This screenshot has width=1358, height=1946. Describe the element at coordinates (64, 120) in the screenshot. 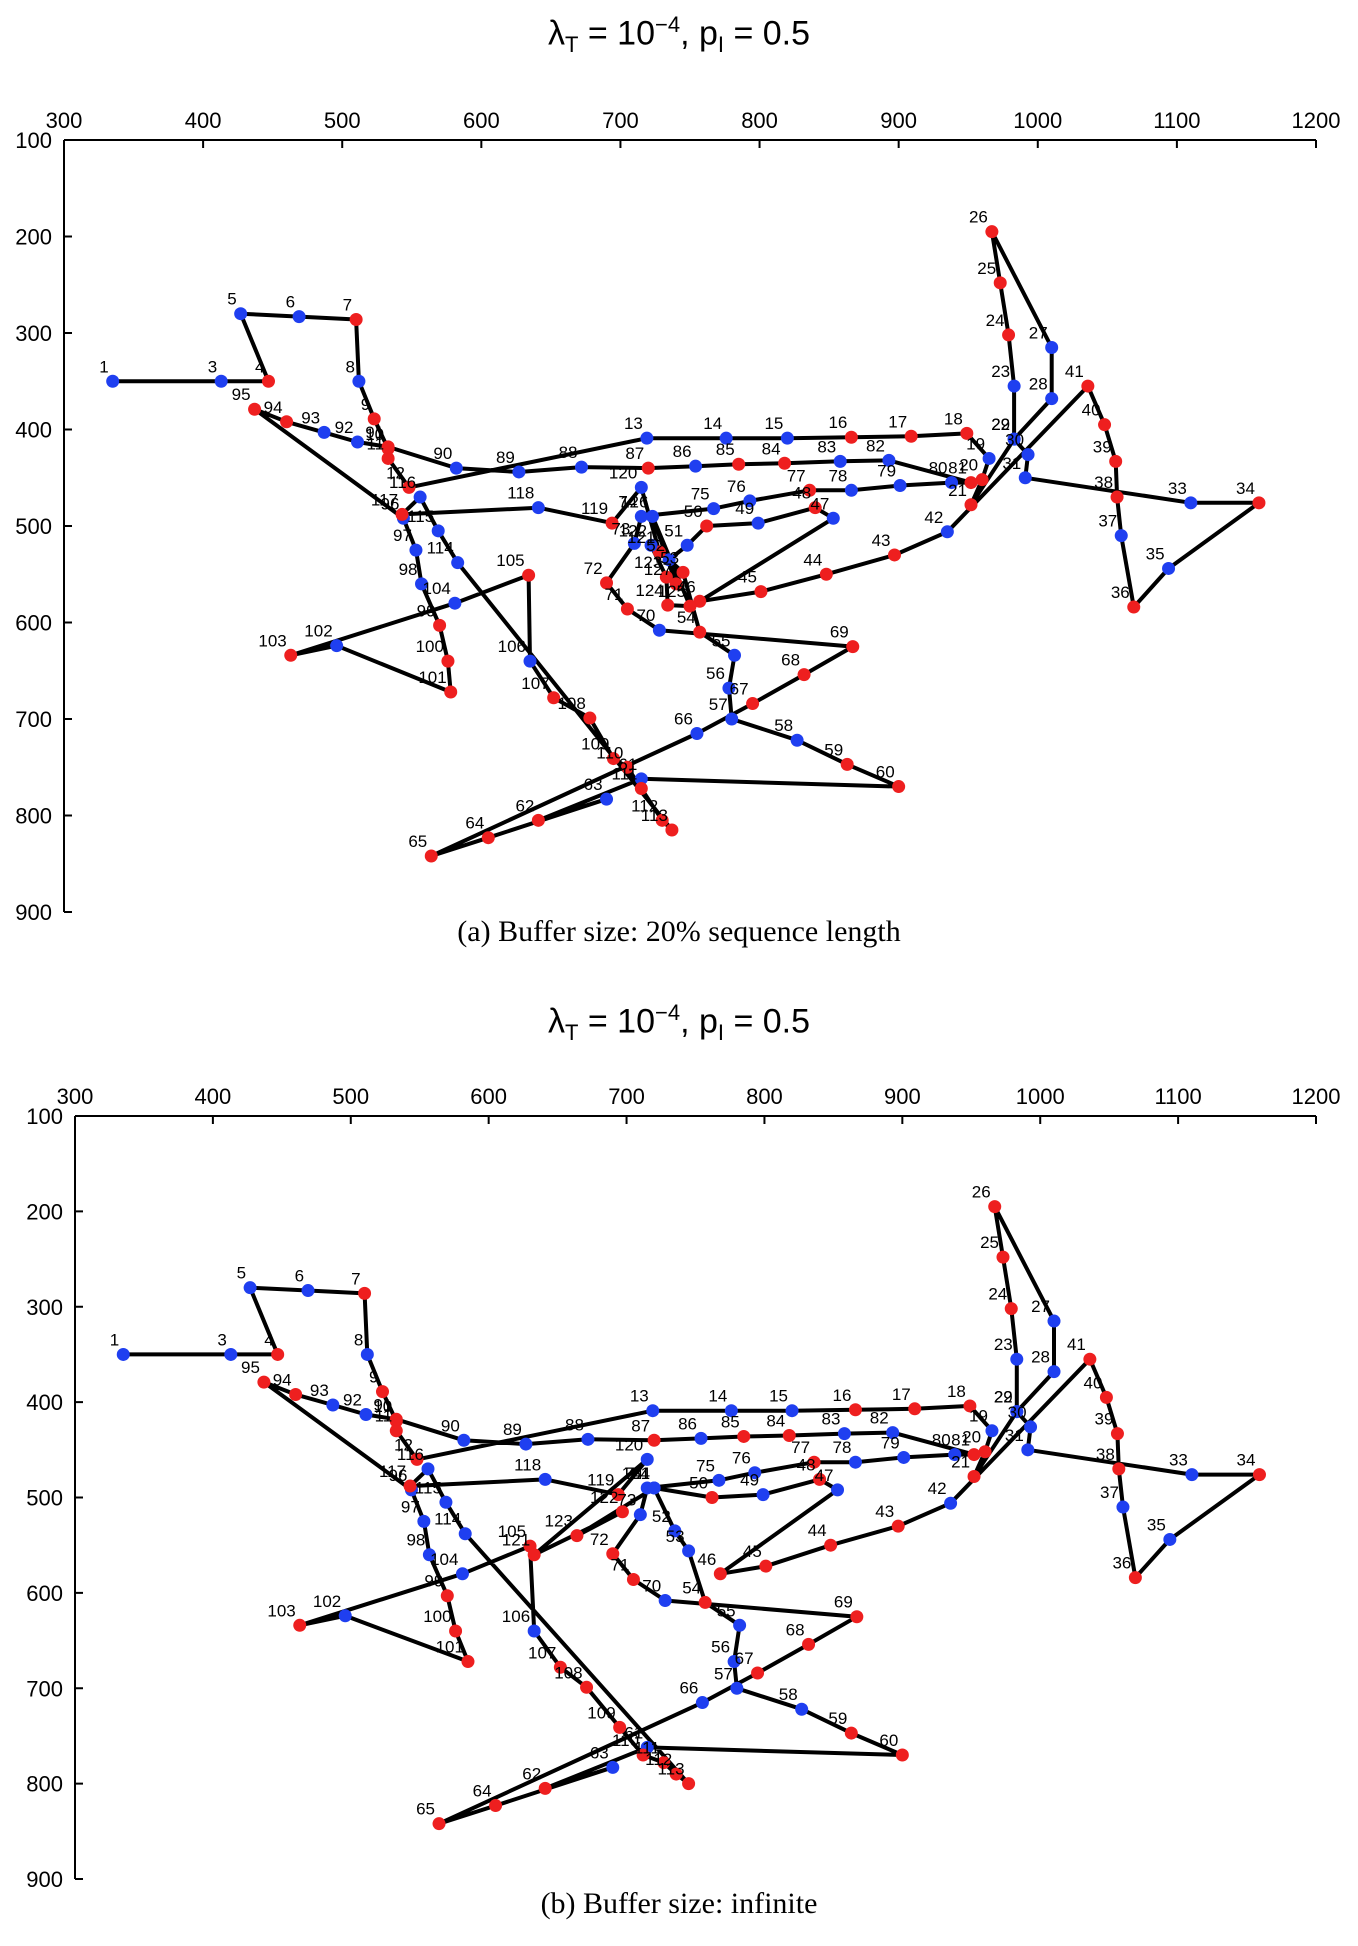

I see `x-tick-label: 300` at that location.